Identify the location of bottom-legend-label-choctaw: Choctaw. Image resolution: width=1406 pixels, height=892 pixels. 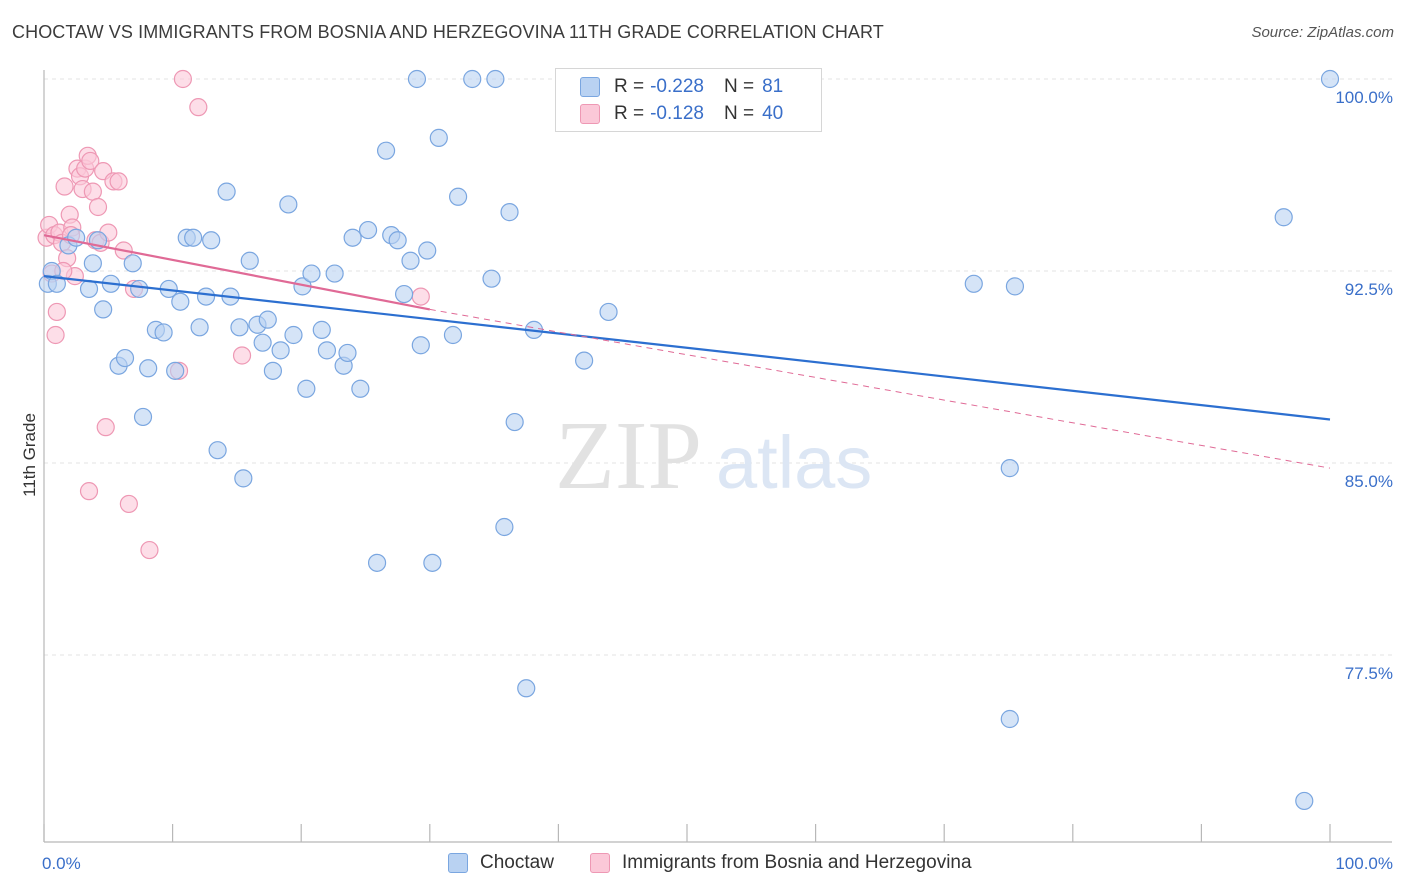
(517, 862).